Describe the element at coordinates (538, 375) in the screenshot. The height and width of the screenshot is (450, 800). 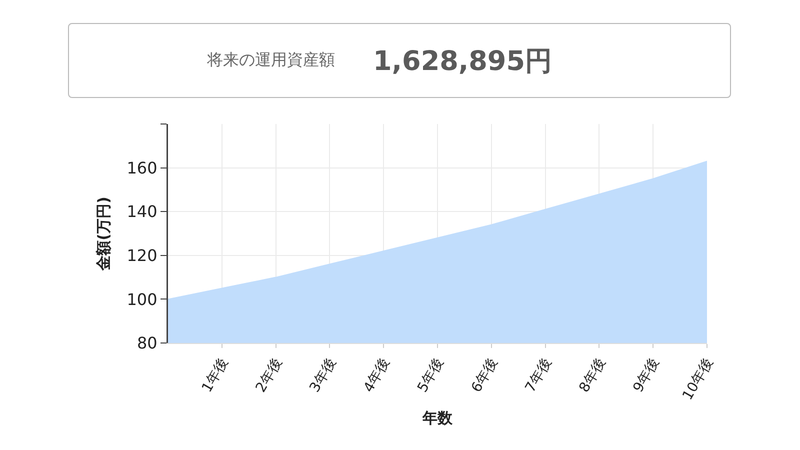
I see `x-tick-label: 7年後` at that location.